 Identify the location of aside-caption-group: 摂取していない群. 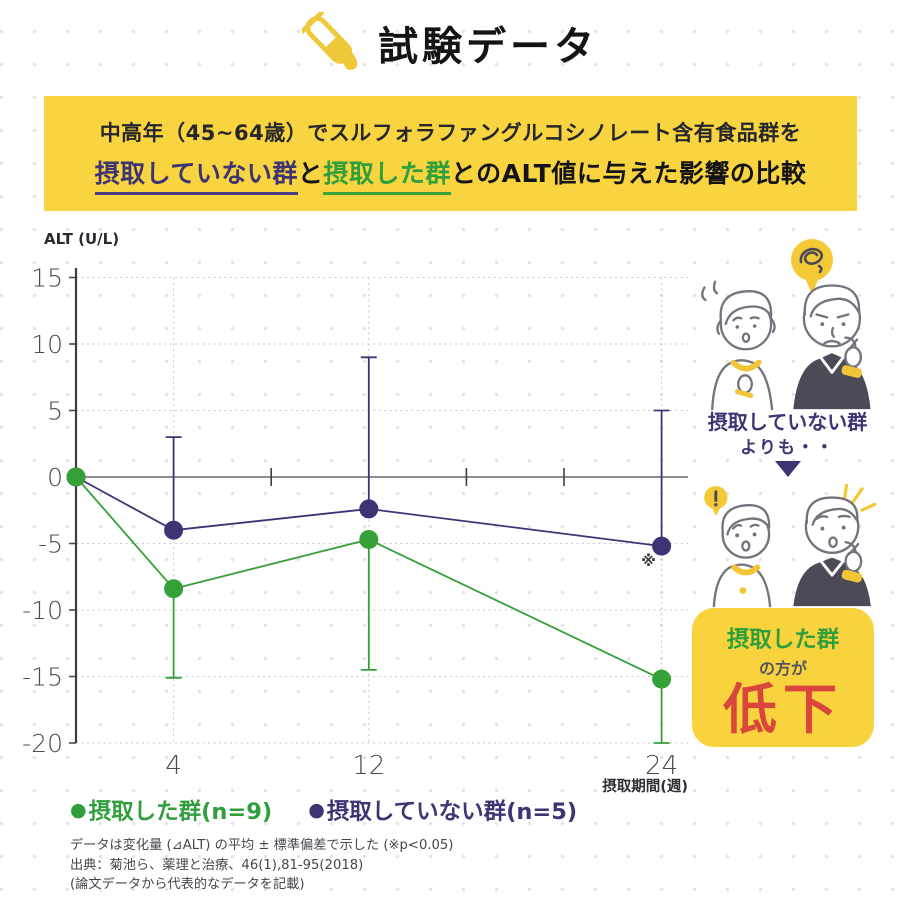
(787, 422).